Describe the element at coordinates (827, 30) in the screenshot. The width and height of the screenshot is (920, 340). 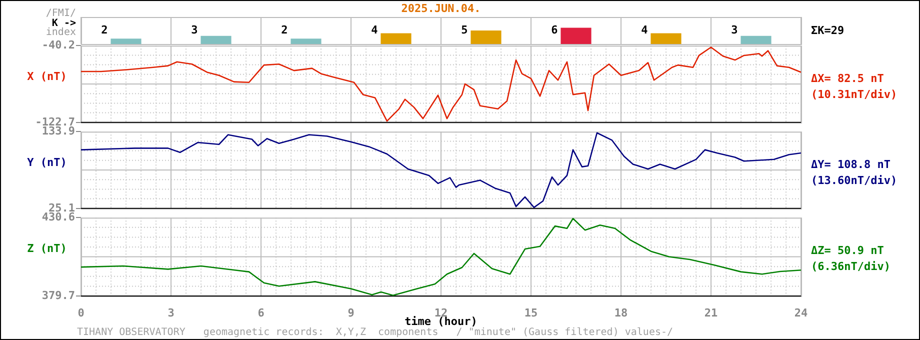
I see `text: ΣK=29` at that location.